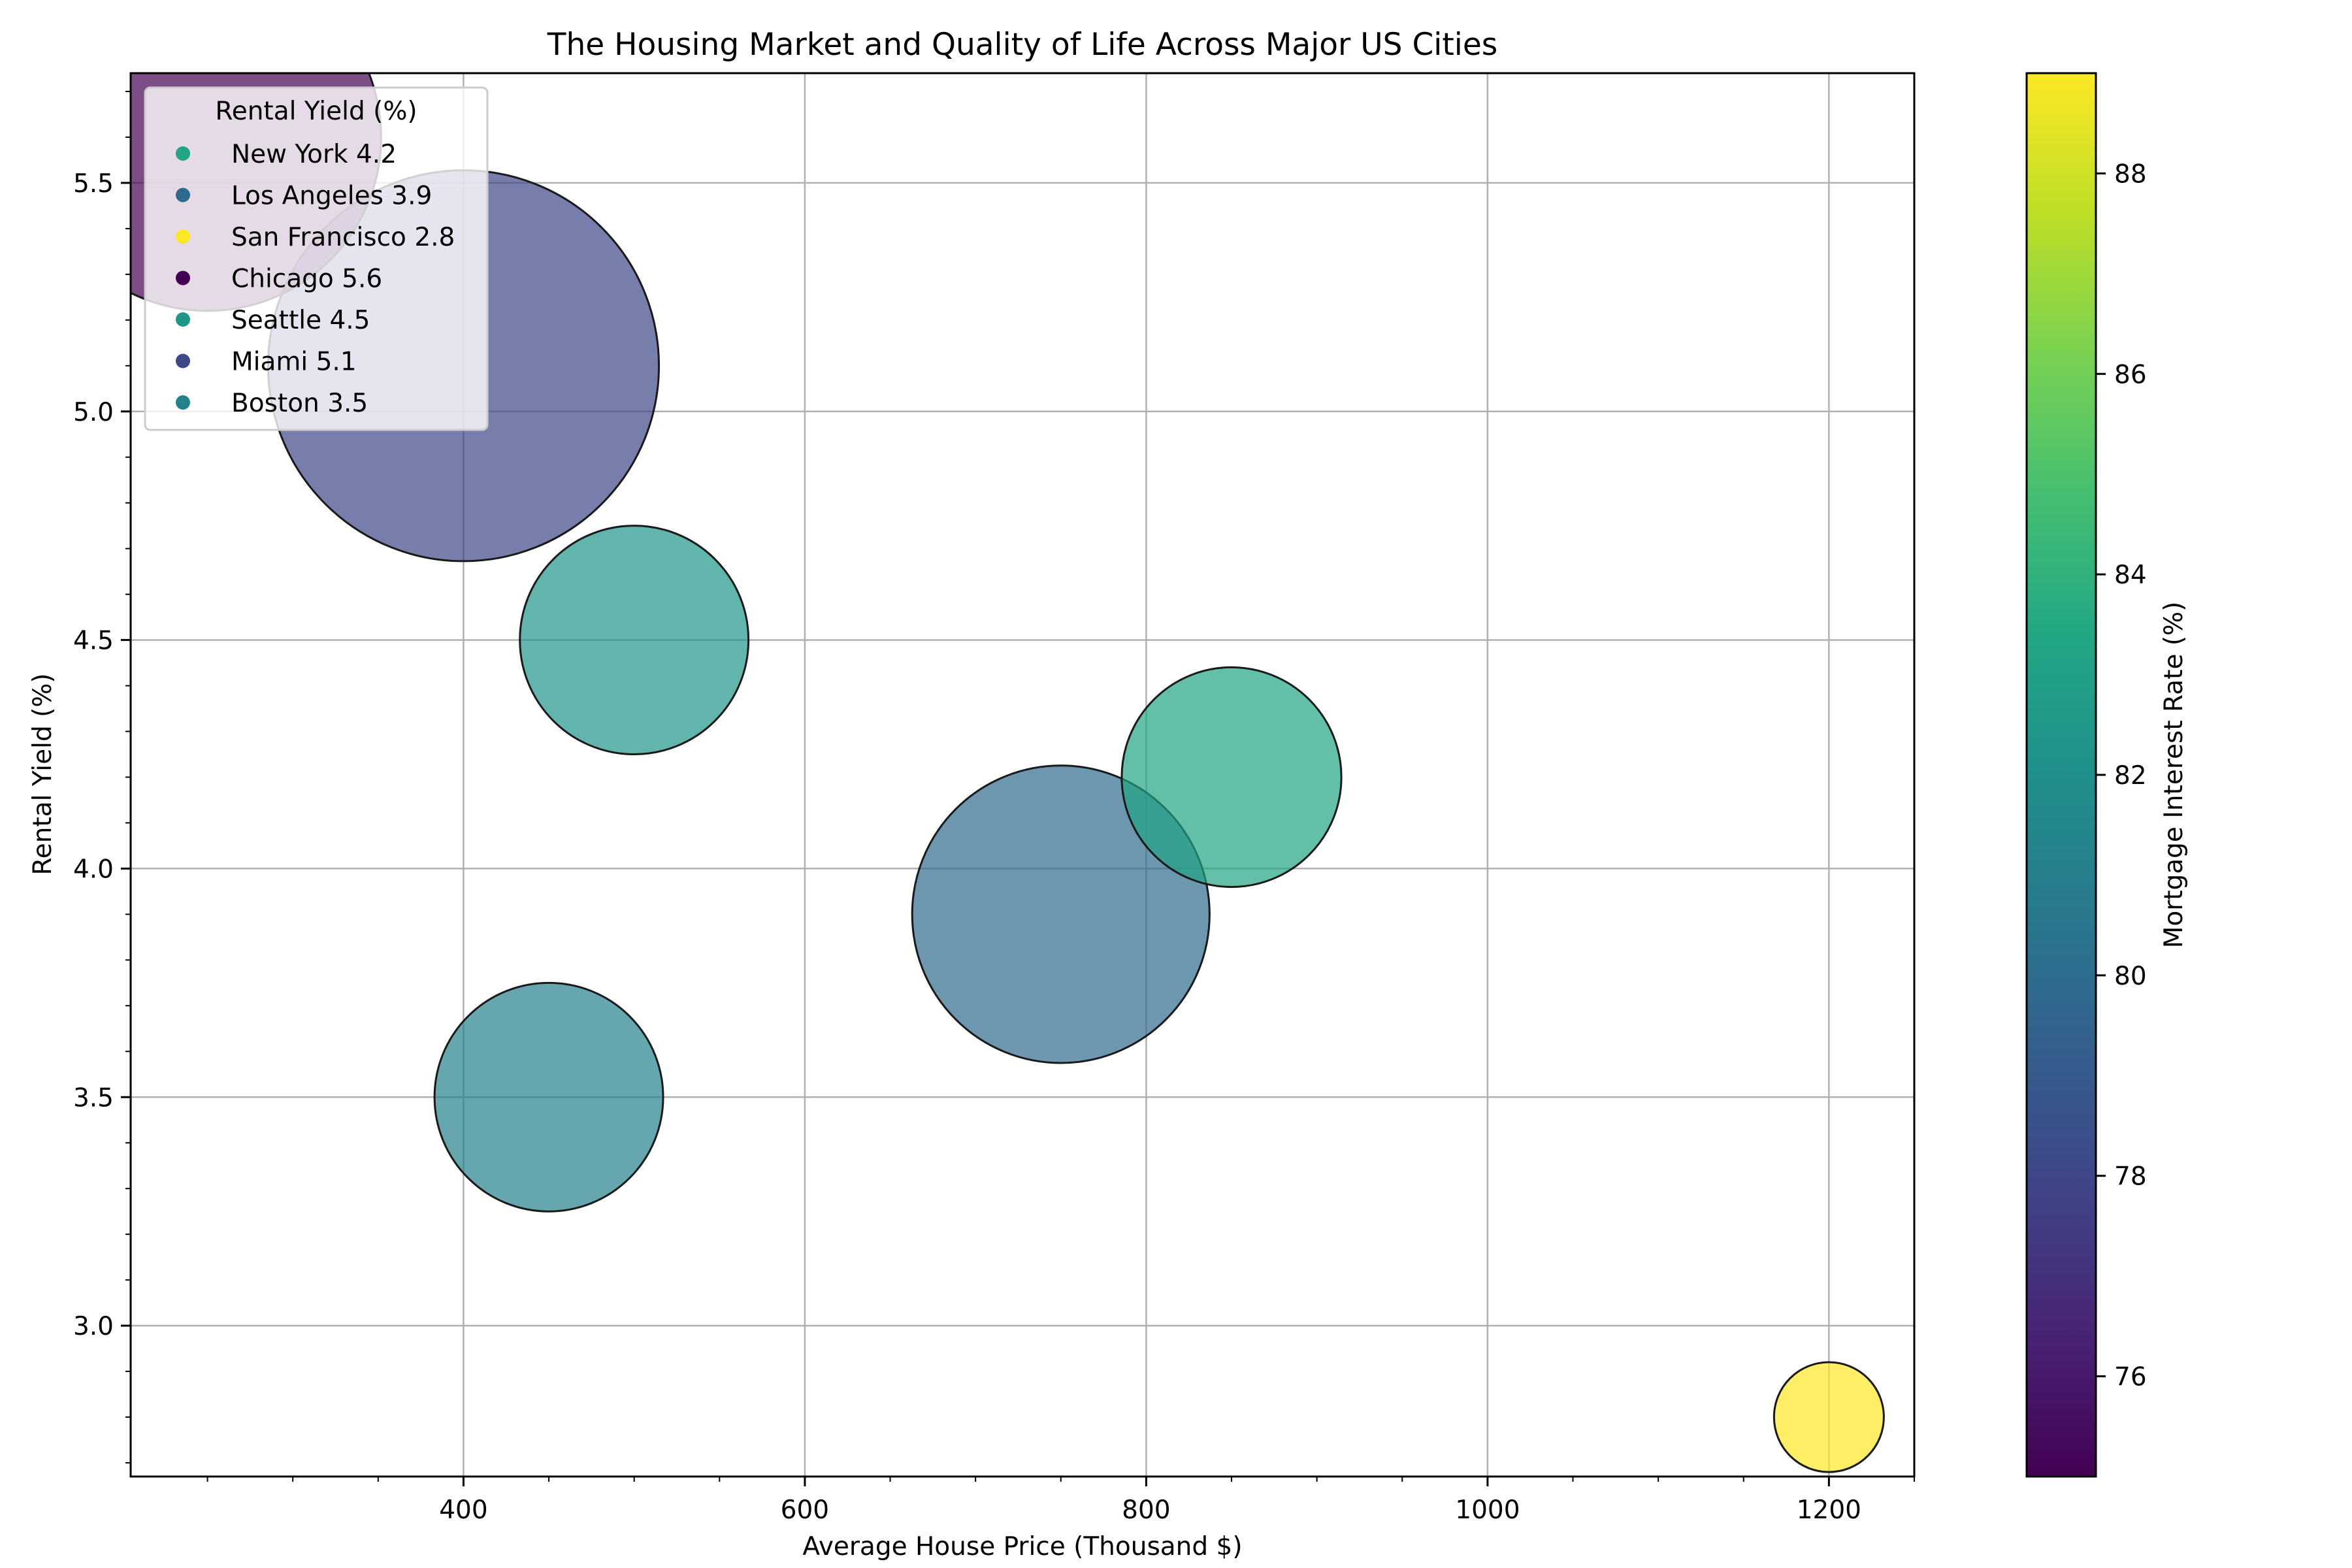 This screenshot has height=1568, width=2352. Describe the element at coordinates (2061, 775) in the screenshot. I see `colorbar-gradient` at that location.